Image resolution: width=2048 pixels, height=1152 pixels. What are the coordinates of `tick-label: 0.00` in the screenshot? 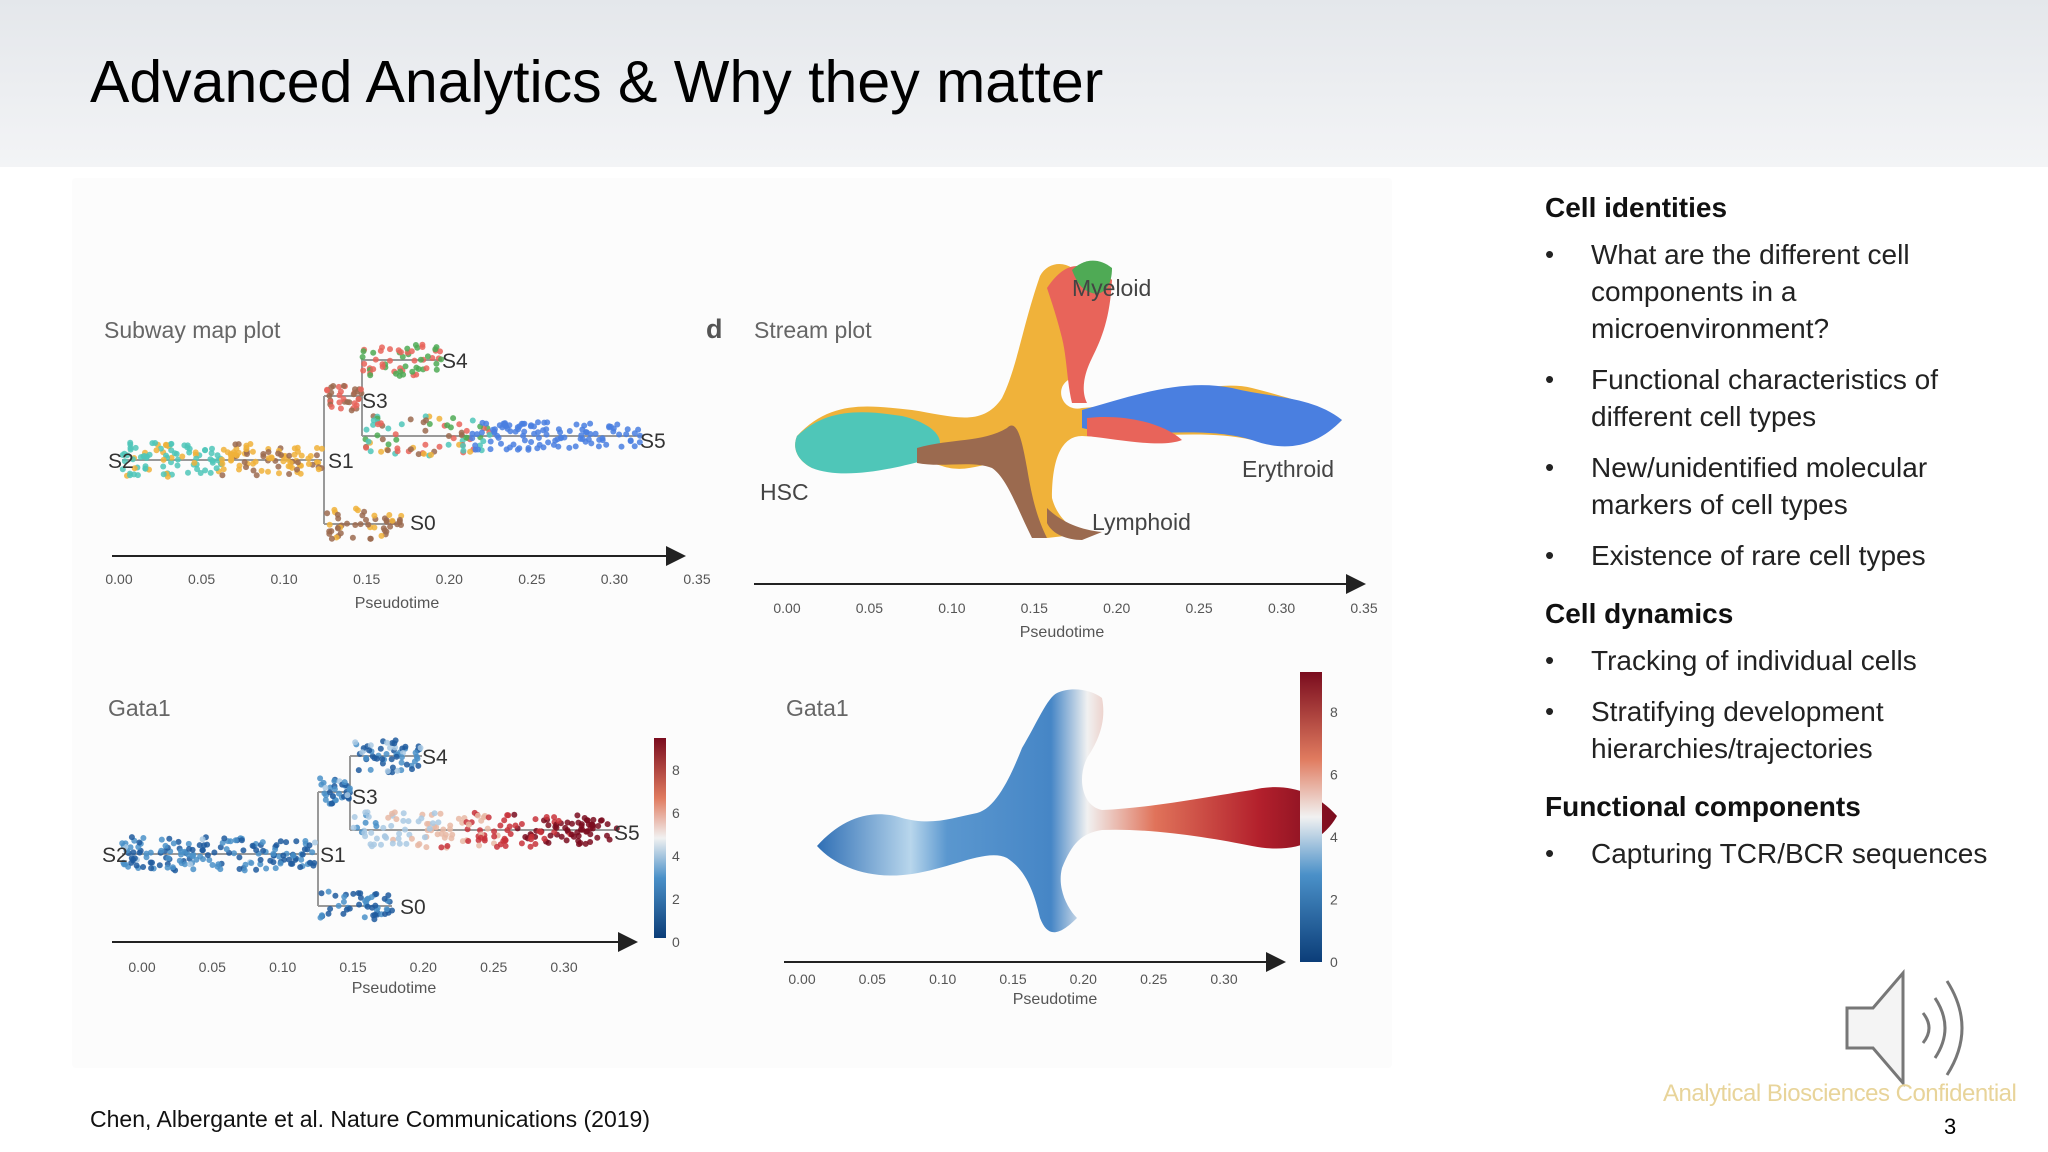 It's located at (801, 979).